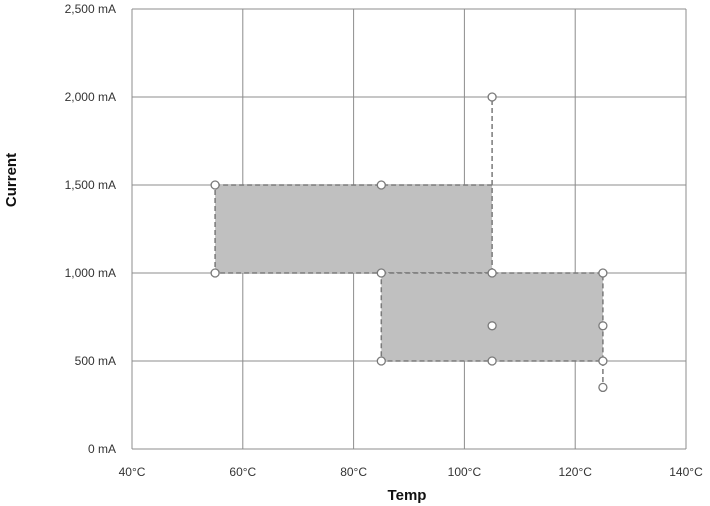 Image resolution: width=710 pixels, height=506 pixels. I want to click on x-tick-label: 80°C, so click(353, 472).